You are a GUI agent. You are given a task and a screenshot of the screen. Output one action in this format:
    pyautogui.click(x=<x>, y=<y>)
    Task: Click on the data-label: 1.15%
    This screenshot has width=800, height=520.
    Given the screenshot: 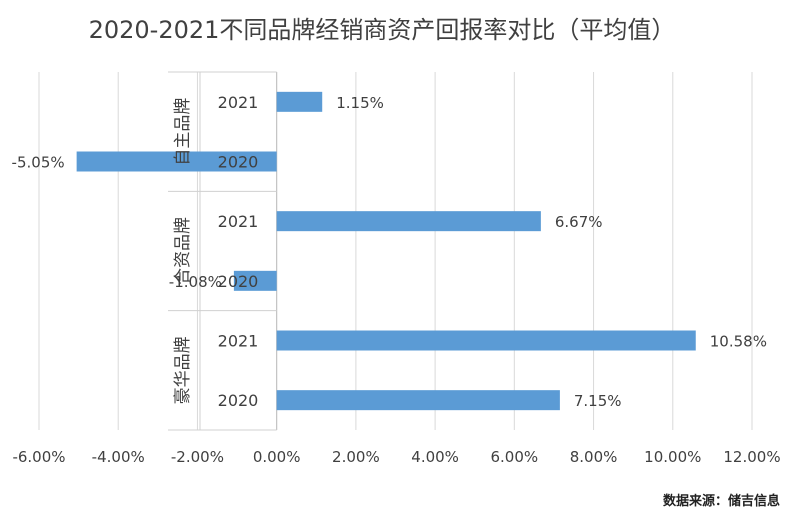 What is the action you would take?
    pyautogui.click(x=360, y=103)
    